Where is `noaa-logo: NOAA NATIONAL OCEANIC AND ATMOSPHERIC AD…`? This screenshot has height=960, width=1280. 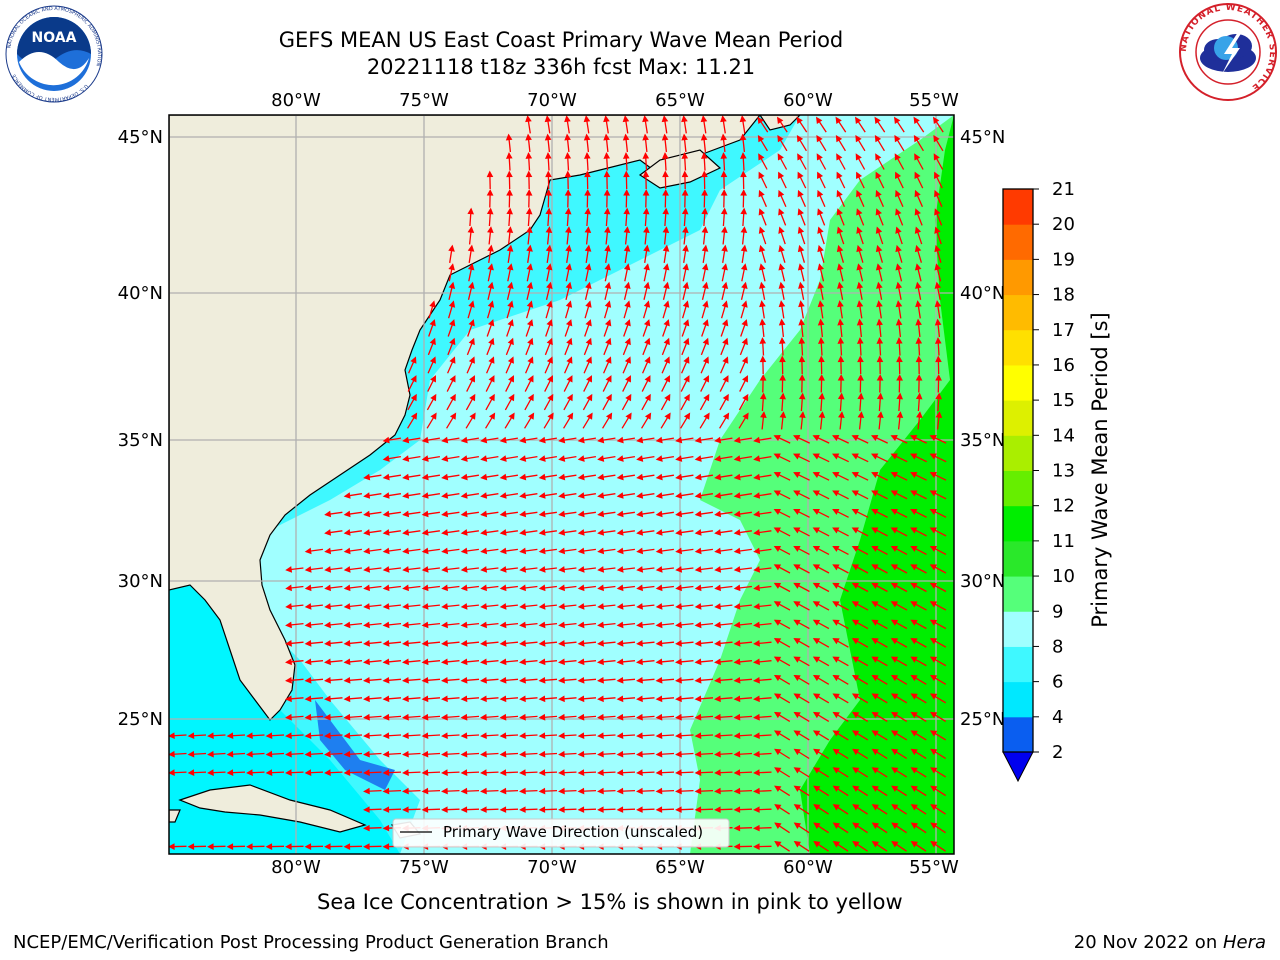
noaa-logo: NOAA NATIONAL OCEANIC AND ATMOSPHERIC AD… is located at coordinates (54, 54).